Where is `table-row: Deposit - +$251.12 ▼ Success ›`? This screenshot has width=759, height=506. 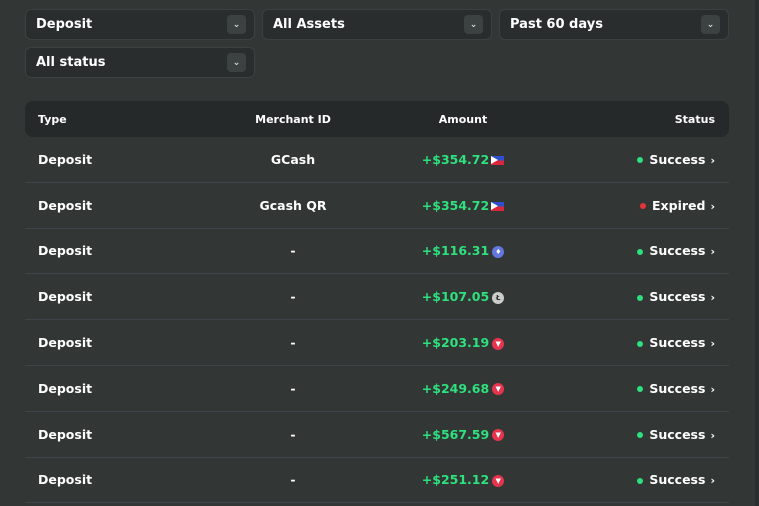 table-row: Deposit - +$251.12 ▼ Success › is located at coordinates (377, 481).